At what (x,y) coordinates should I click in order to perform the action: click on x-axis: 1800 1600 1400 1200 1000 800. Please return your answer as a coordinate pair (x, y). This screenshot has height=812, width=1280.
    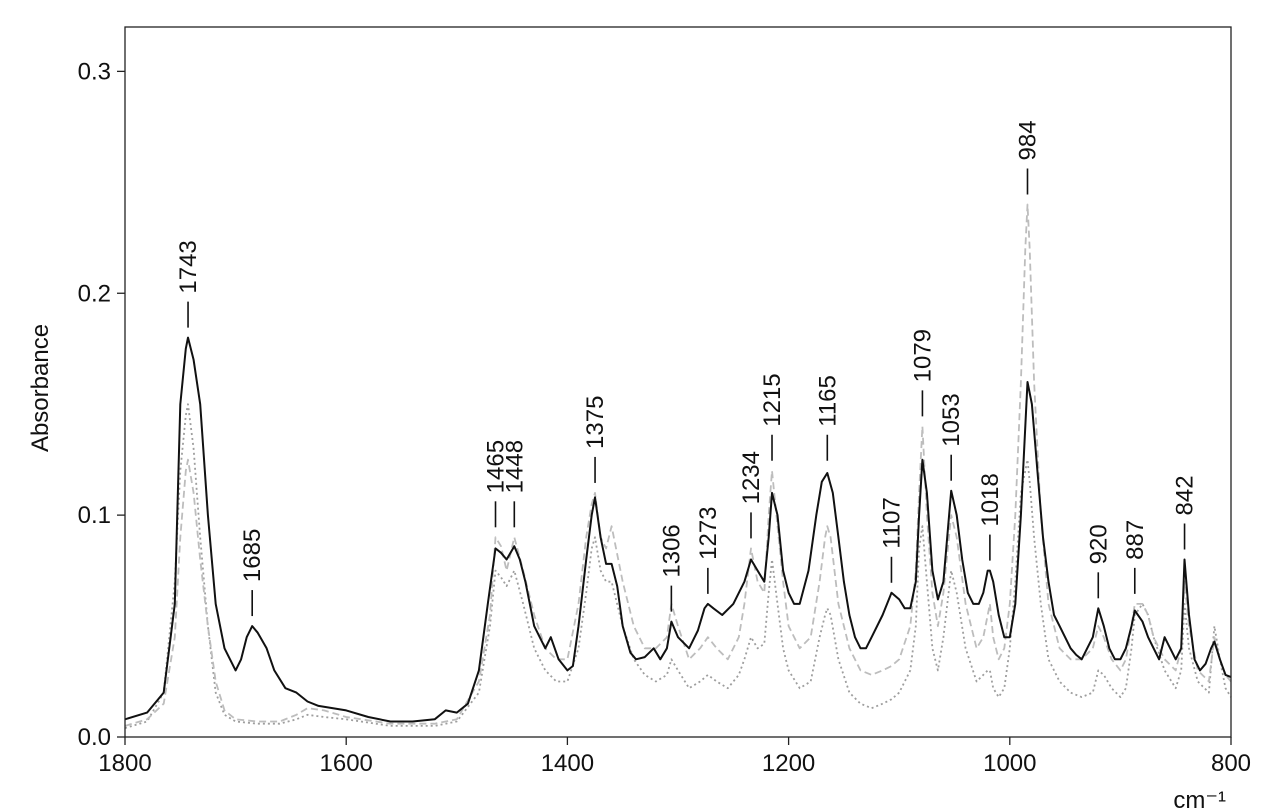
    Looking at the image, I should click on (674, 757).